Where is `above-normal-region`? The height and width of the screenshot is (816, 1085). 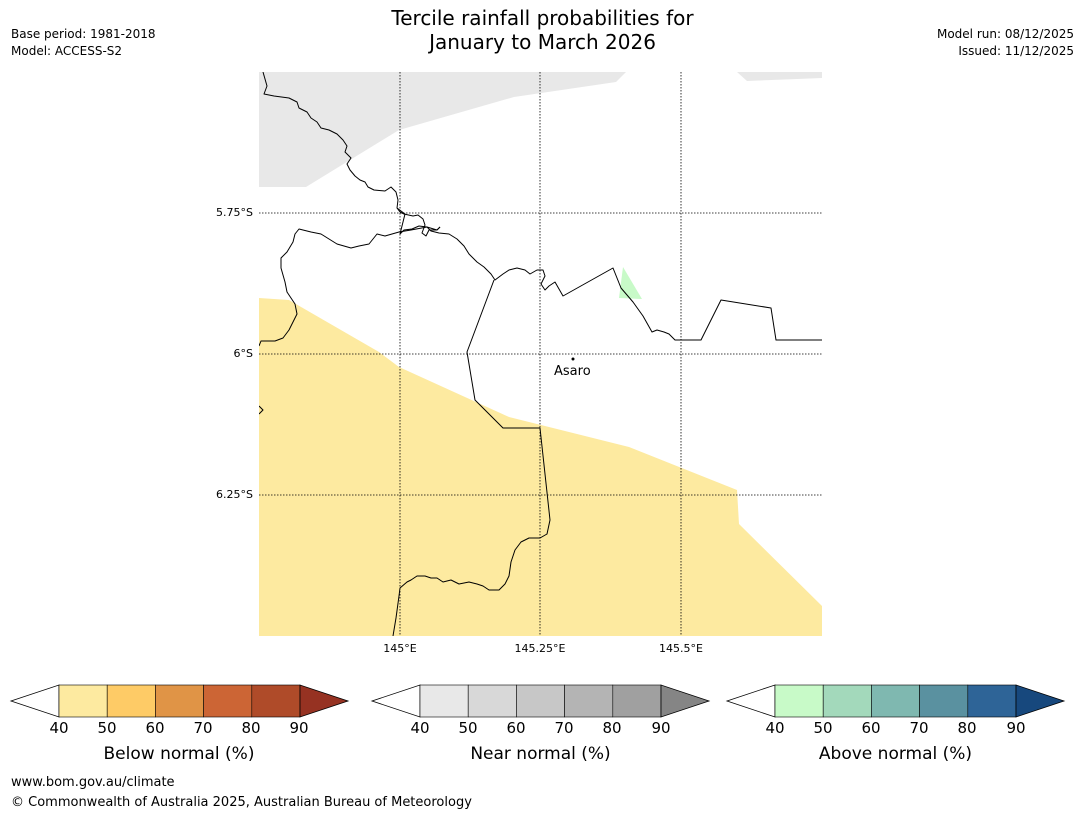
above-normal-region is located at coordinates (630, 283).